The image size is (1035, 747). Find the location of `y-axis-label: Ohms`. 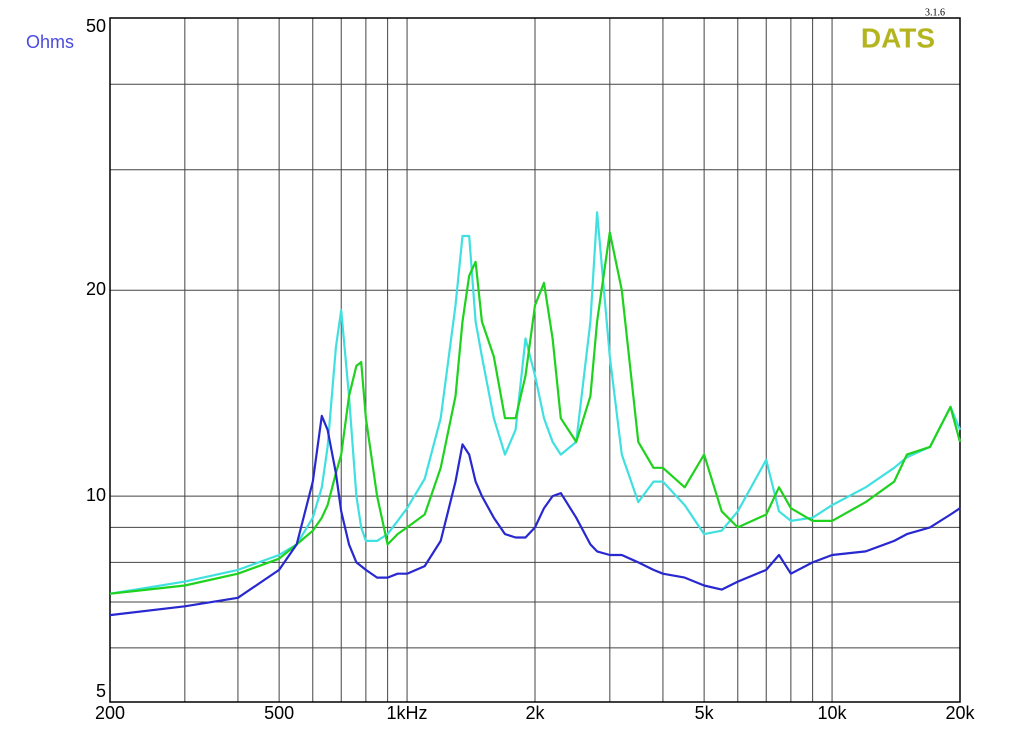

y-axis-label: Ohms is located at coordinates (50, 42).